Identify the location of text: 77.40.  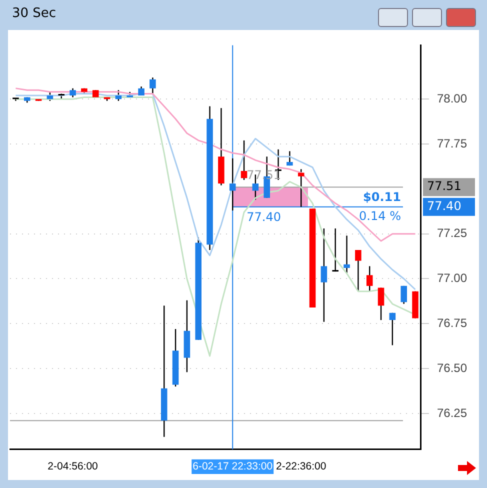
(444, 206).